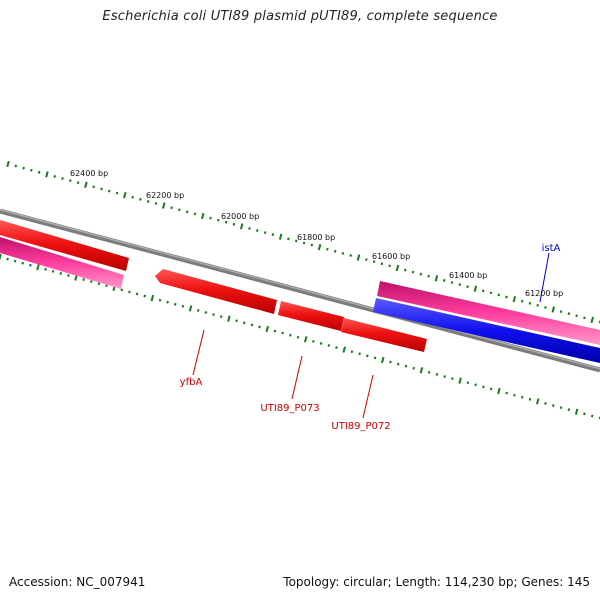  Describe the element at coordinates (289, 408) in the screenshot. I see `gene-label-UTI89_P073: UTI89_P073` at that location.